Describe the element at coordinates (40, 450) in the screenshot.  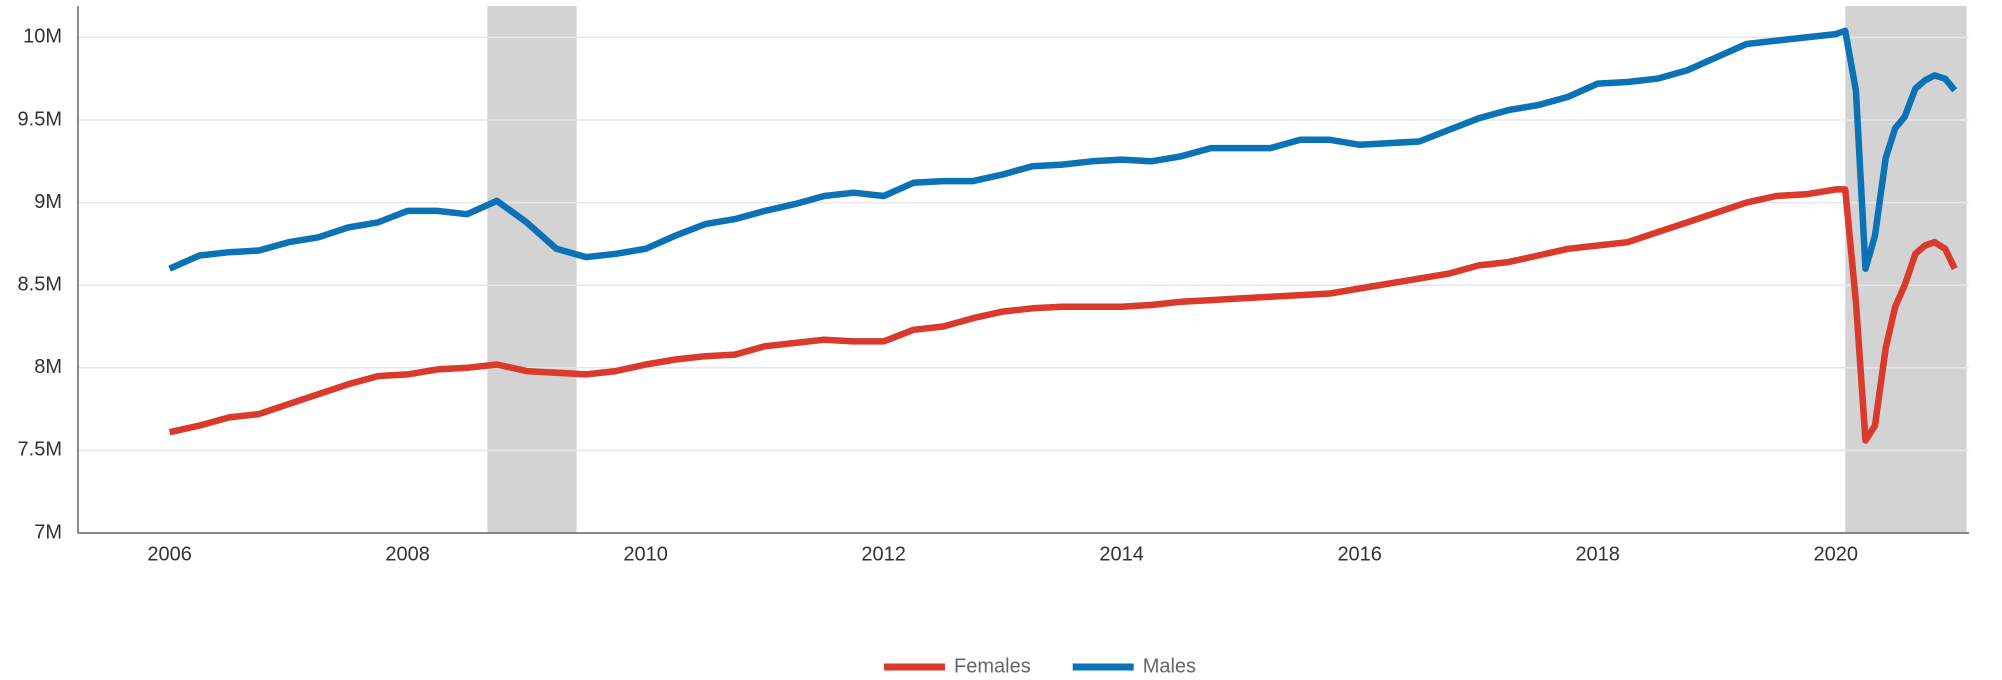
I see `y-tick-label: 7.5M` at that location.